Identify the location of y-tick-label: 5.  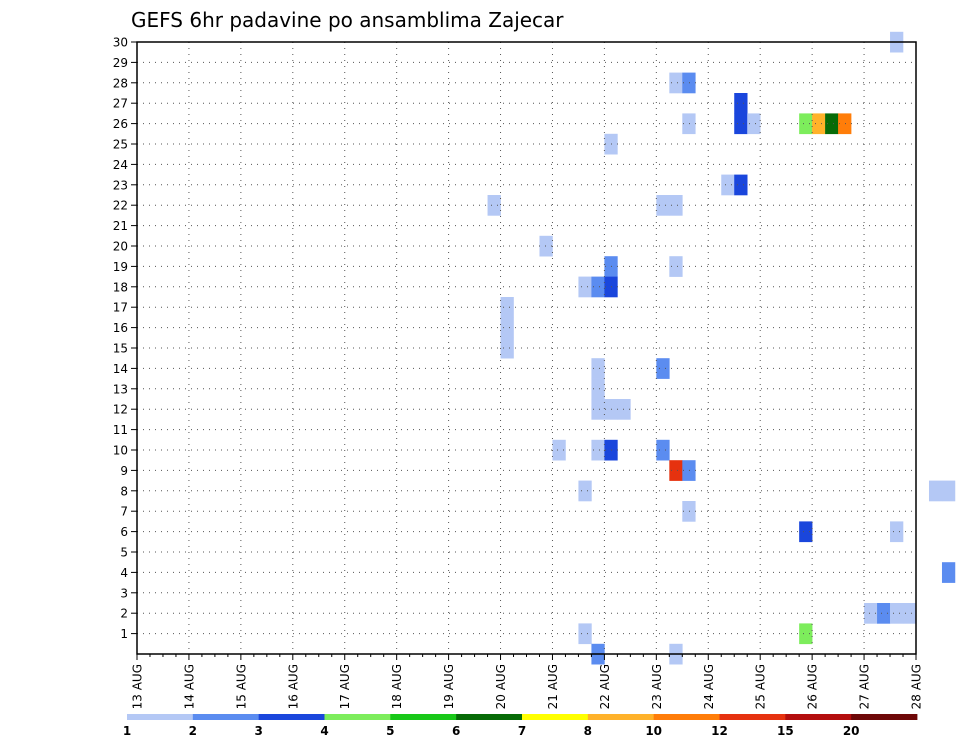
(124, 553).